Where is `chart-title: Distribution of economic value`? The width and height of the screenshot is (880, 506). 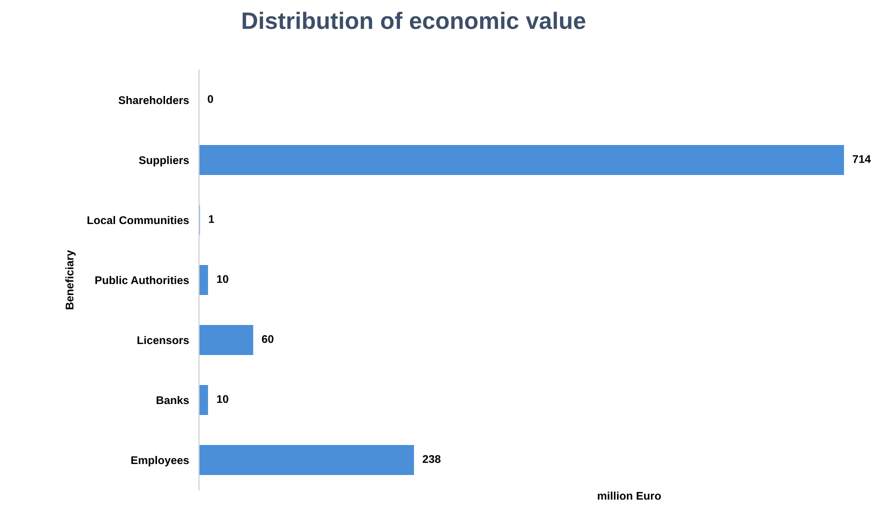 chart-title: Distribution of economic value is located at coordinates (414, 21).